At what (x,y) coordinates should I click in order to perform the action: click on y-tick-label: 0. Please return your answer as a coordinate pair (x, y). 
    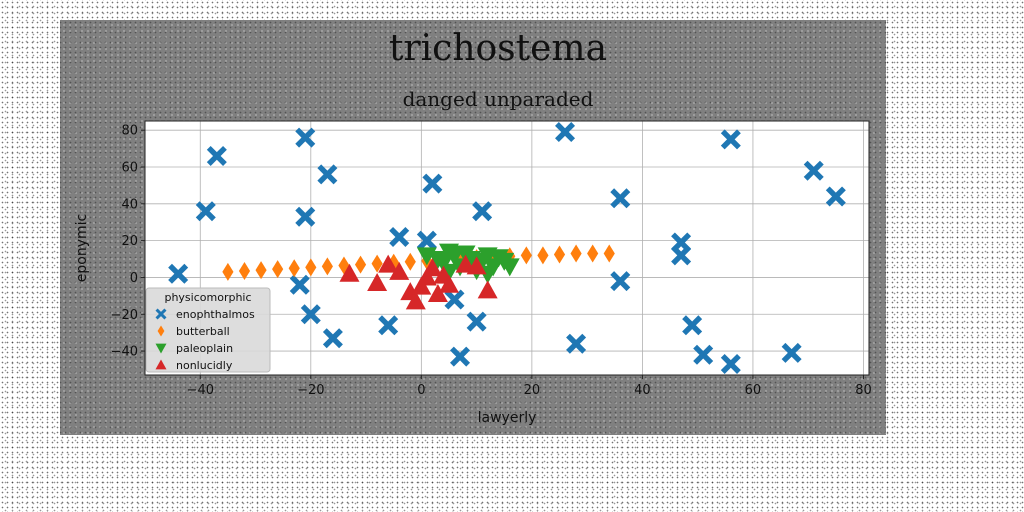
    Looking at the image, I should click on (134, 278).